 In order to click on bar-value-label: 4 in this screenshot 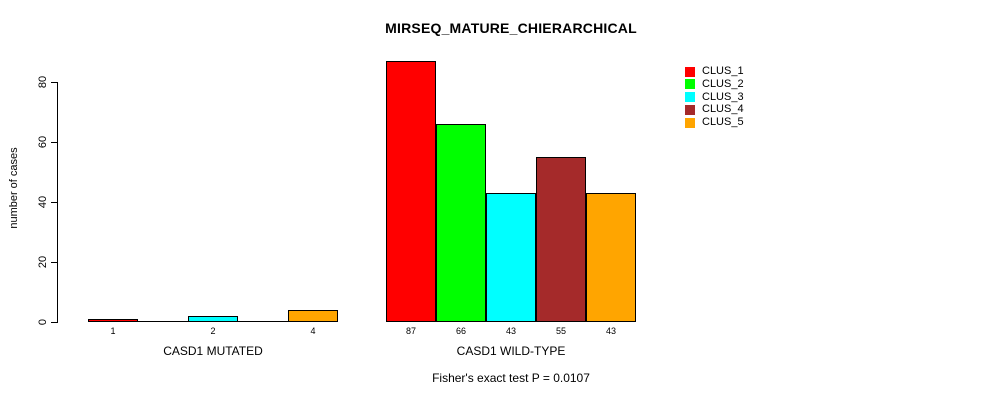, I will do `click(313, 331)`.